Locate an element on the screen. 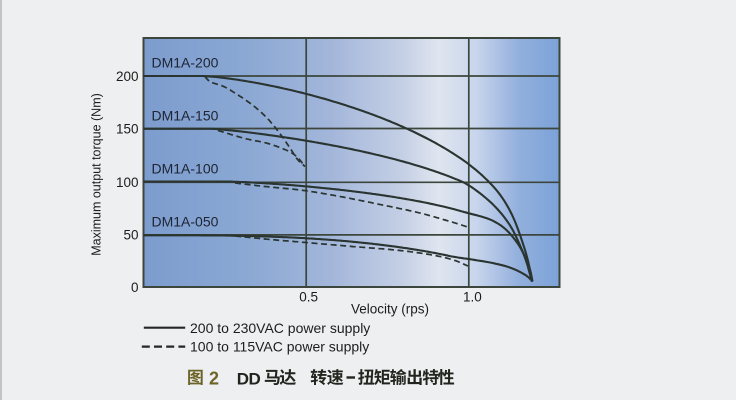  svg-text: DM1A-100 is located at coordinates (185, 169).